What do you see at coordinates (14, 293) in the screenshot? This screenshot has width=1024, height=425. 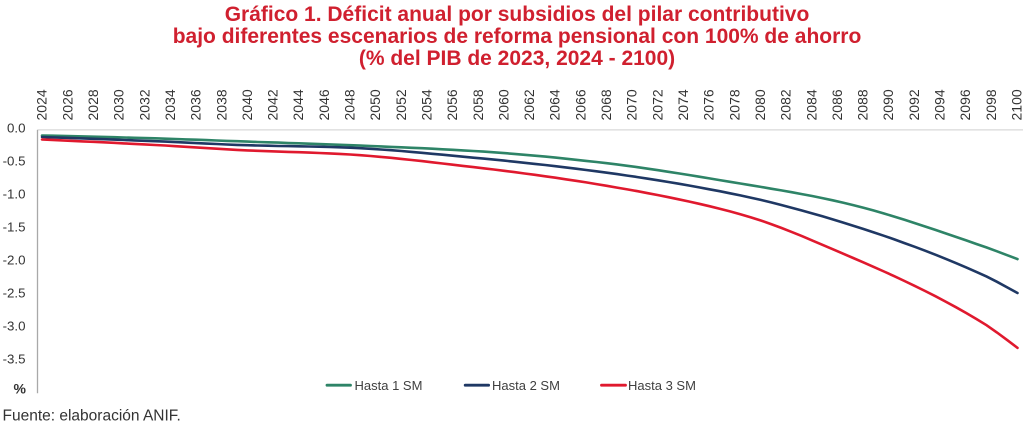 I see `svg-text: -2.5` at bounding box center [14, 293].